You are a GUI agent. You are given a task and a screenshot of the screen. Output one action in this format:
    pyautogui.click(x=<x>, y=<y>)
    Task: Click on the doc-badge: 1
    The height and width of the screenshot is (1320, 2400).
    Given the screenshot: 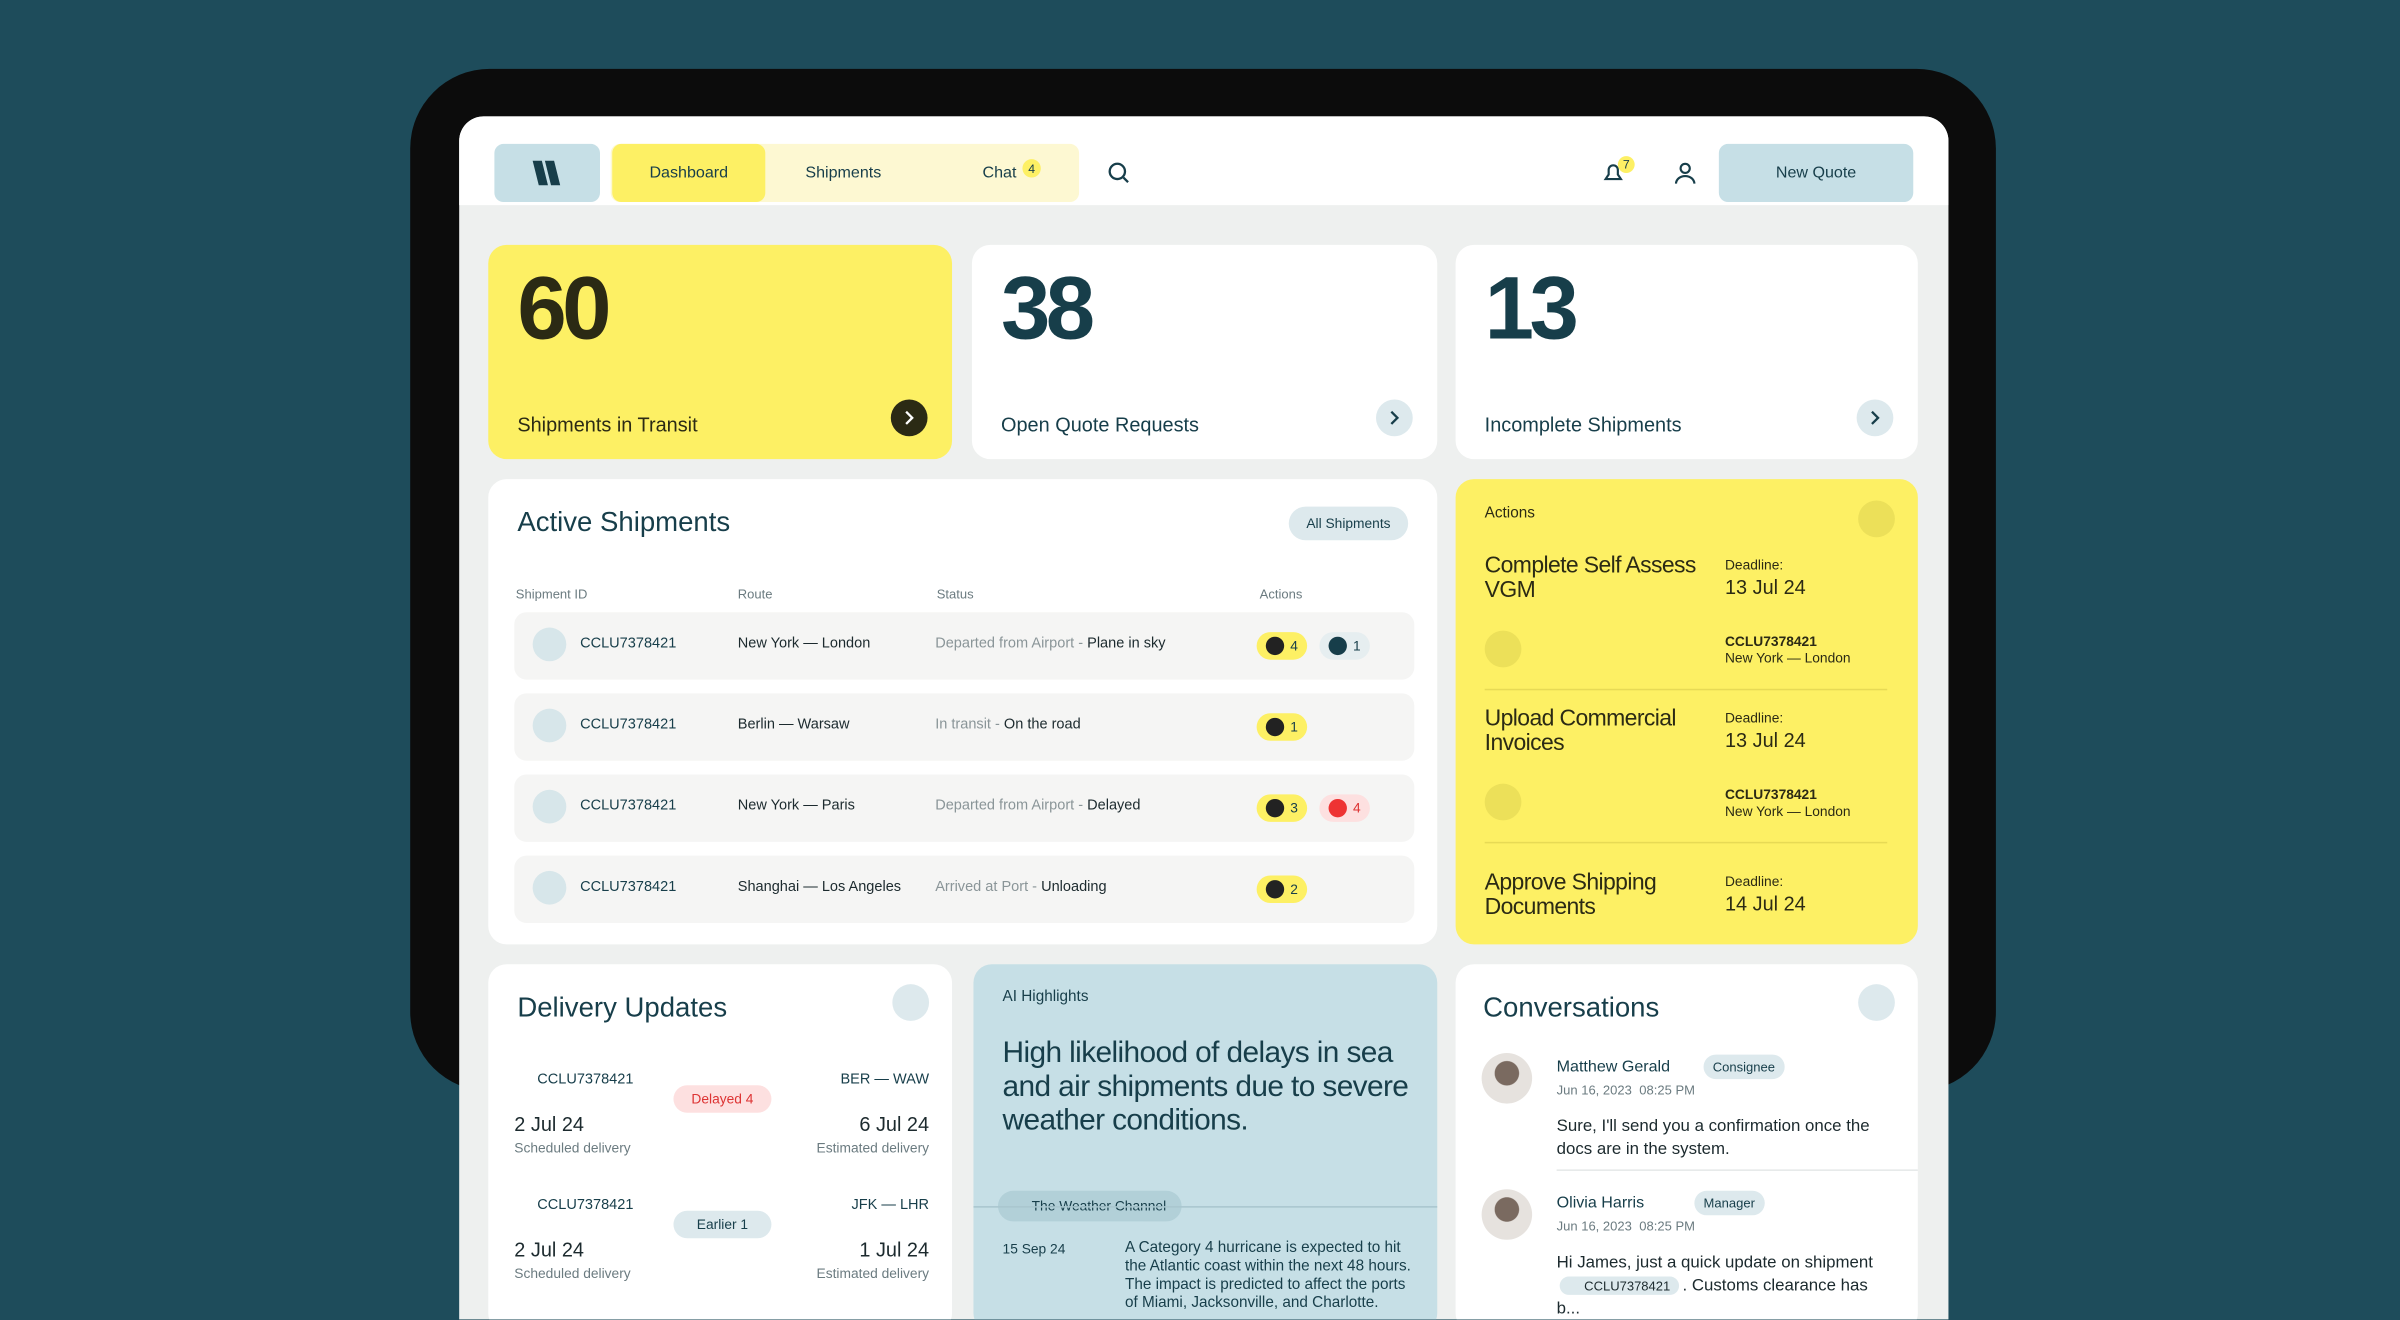 What is the action you would take?
    pyautogui.click(x=1344, y=646)
    